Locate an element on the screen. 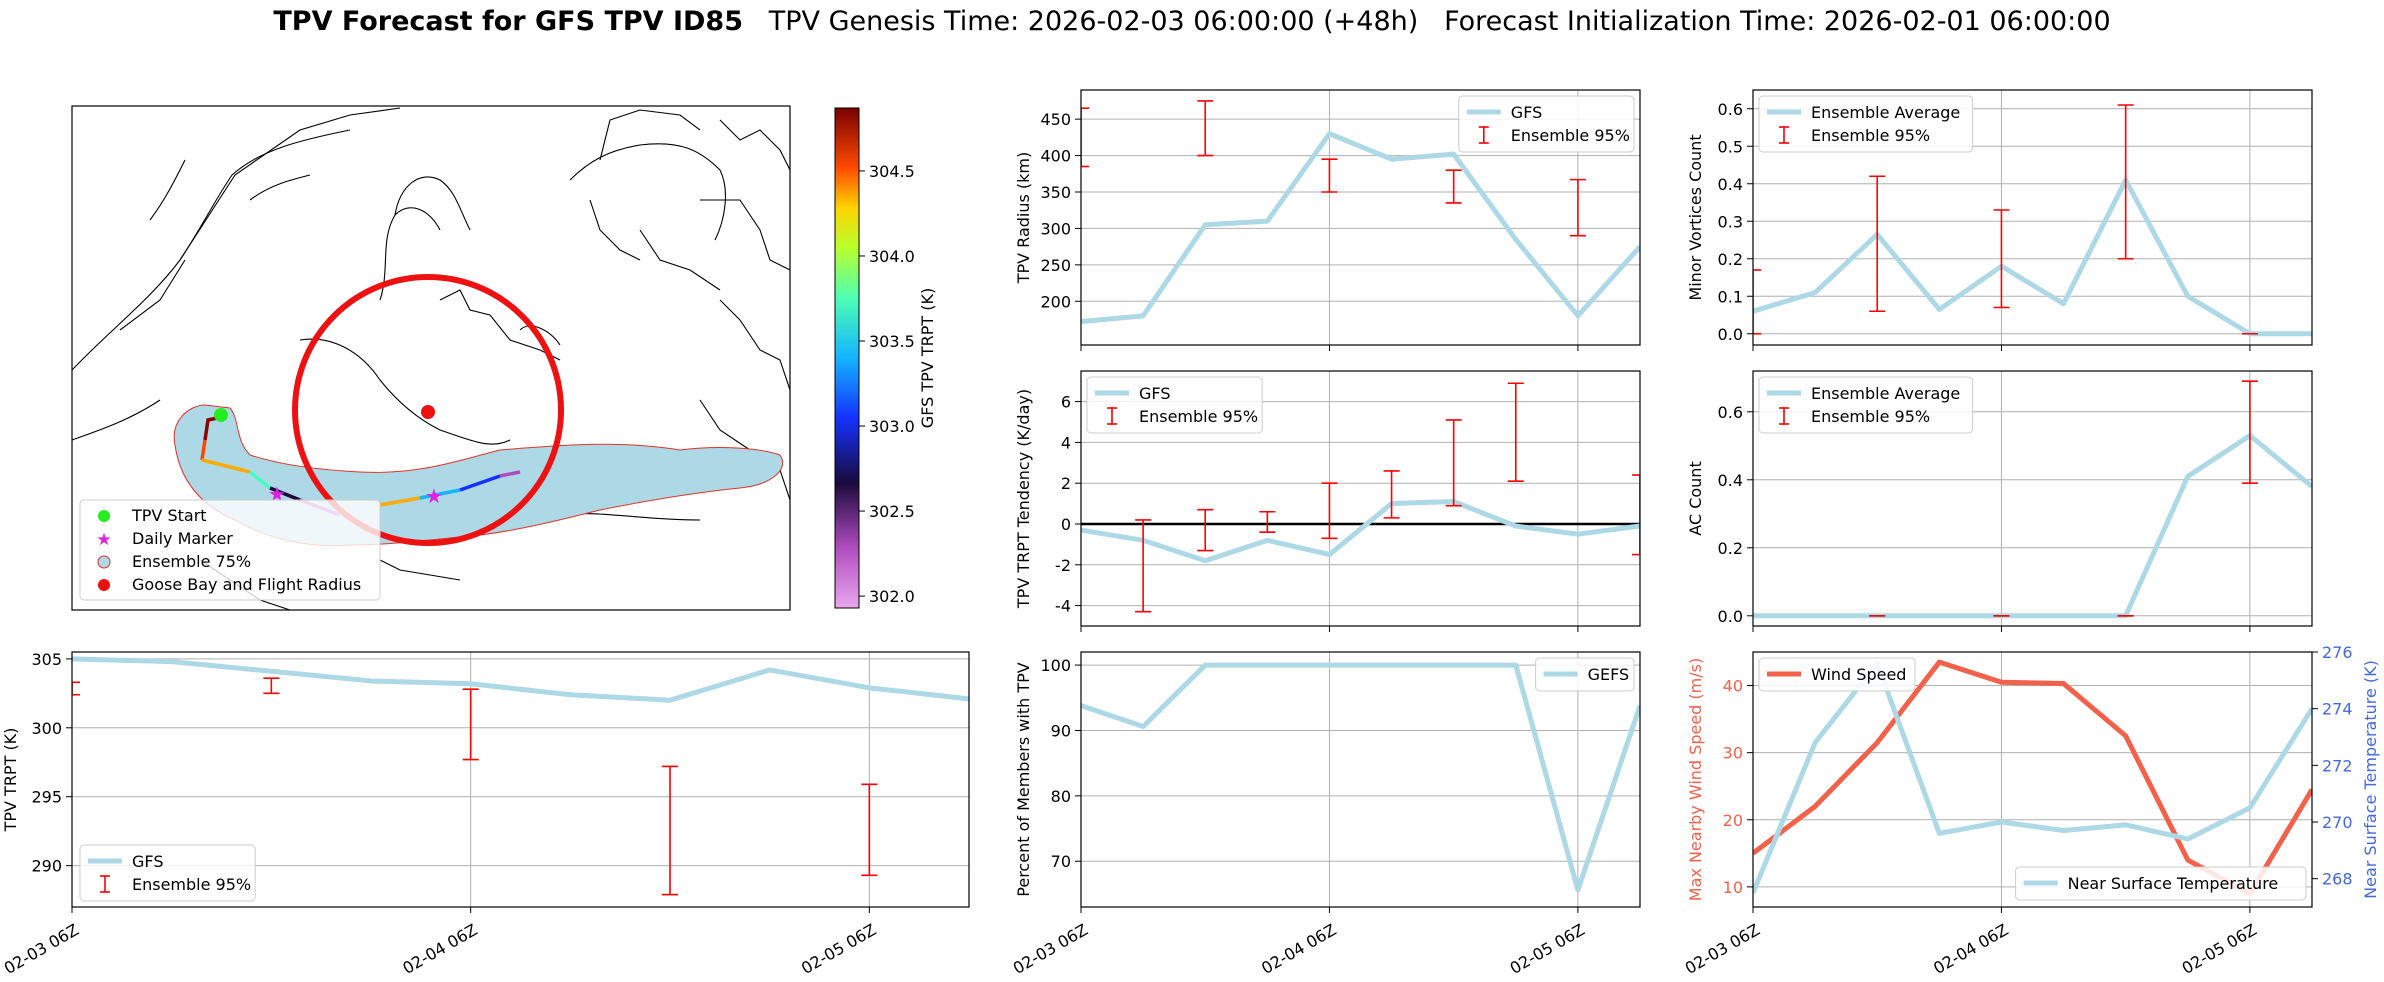 This screenshot has width=2384, height=982. wind-xtick-label-0: 02-03 06Z is located at coordinates (1722, 949).